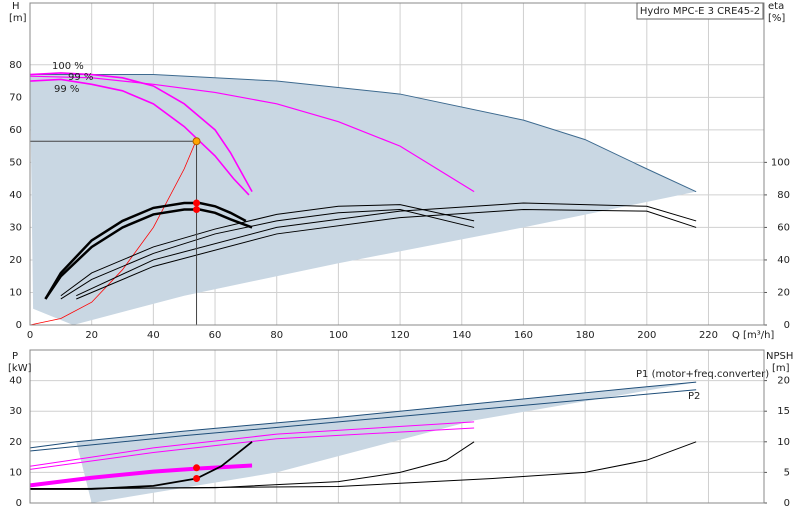 The image size is (800, 520). I want to click on title-box, so click(700, 11).